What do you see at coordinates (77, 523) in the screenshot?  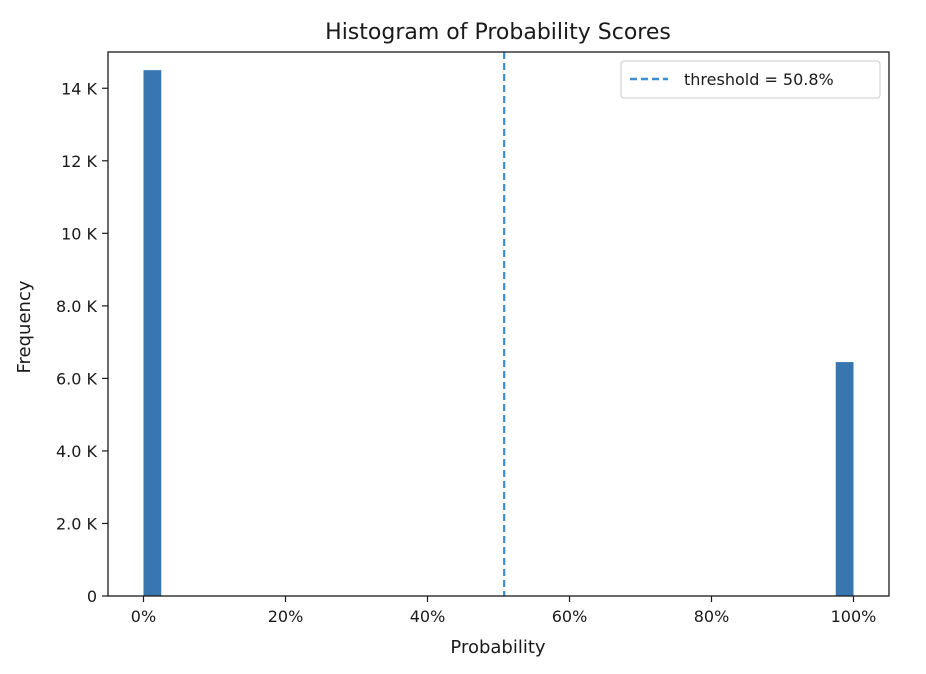 I see `y-tick-label-1: 2.0 K` at bounding box center [77, 523].